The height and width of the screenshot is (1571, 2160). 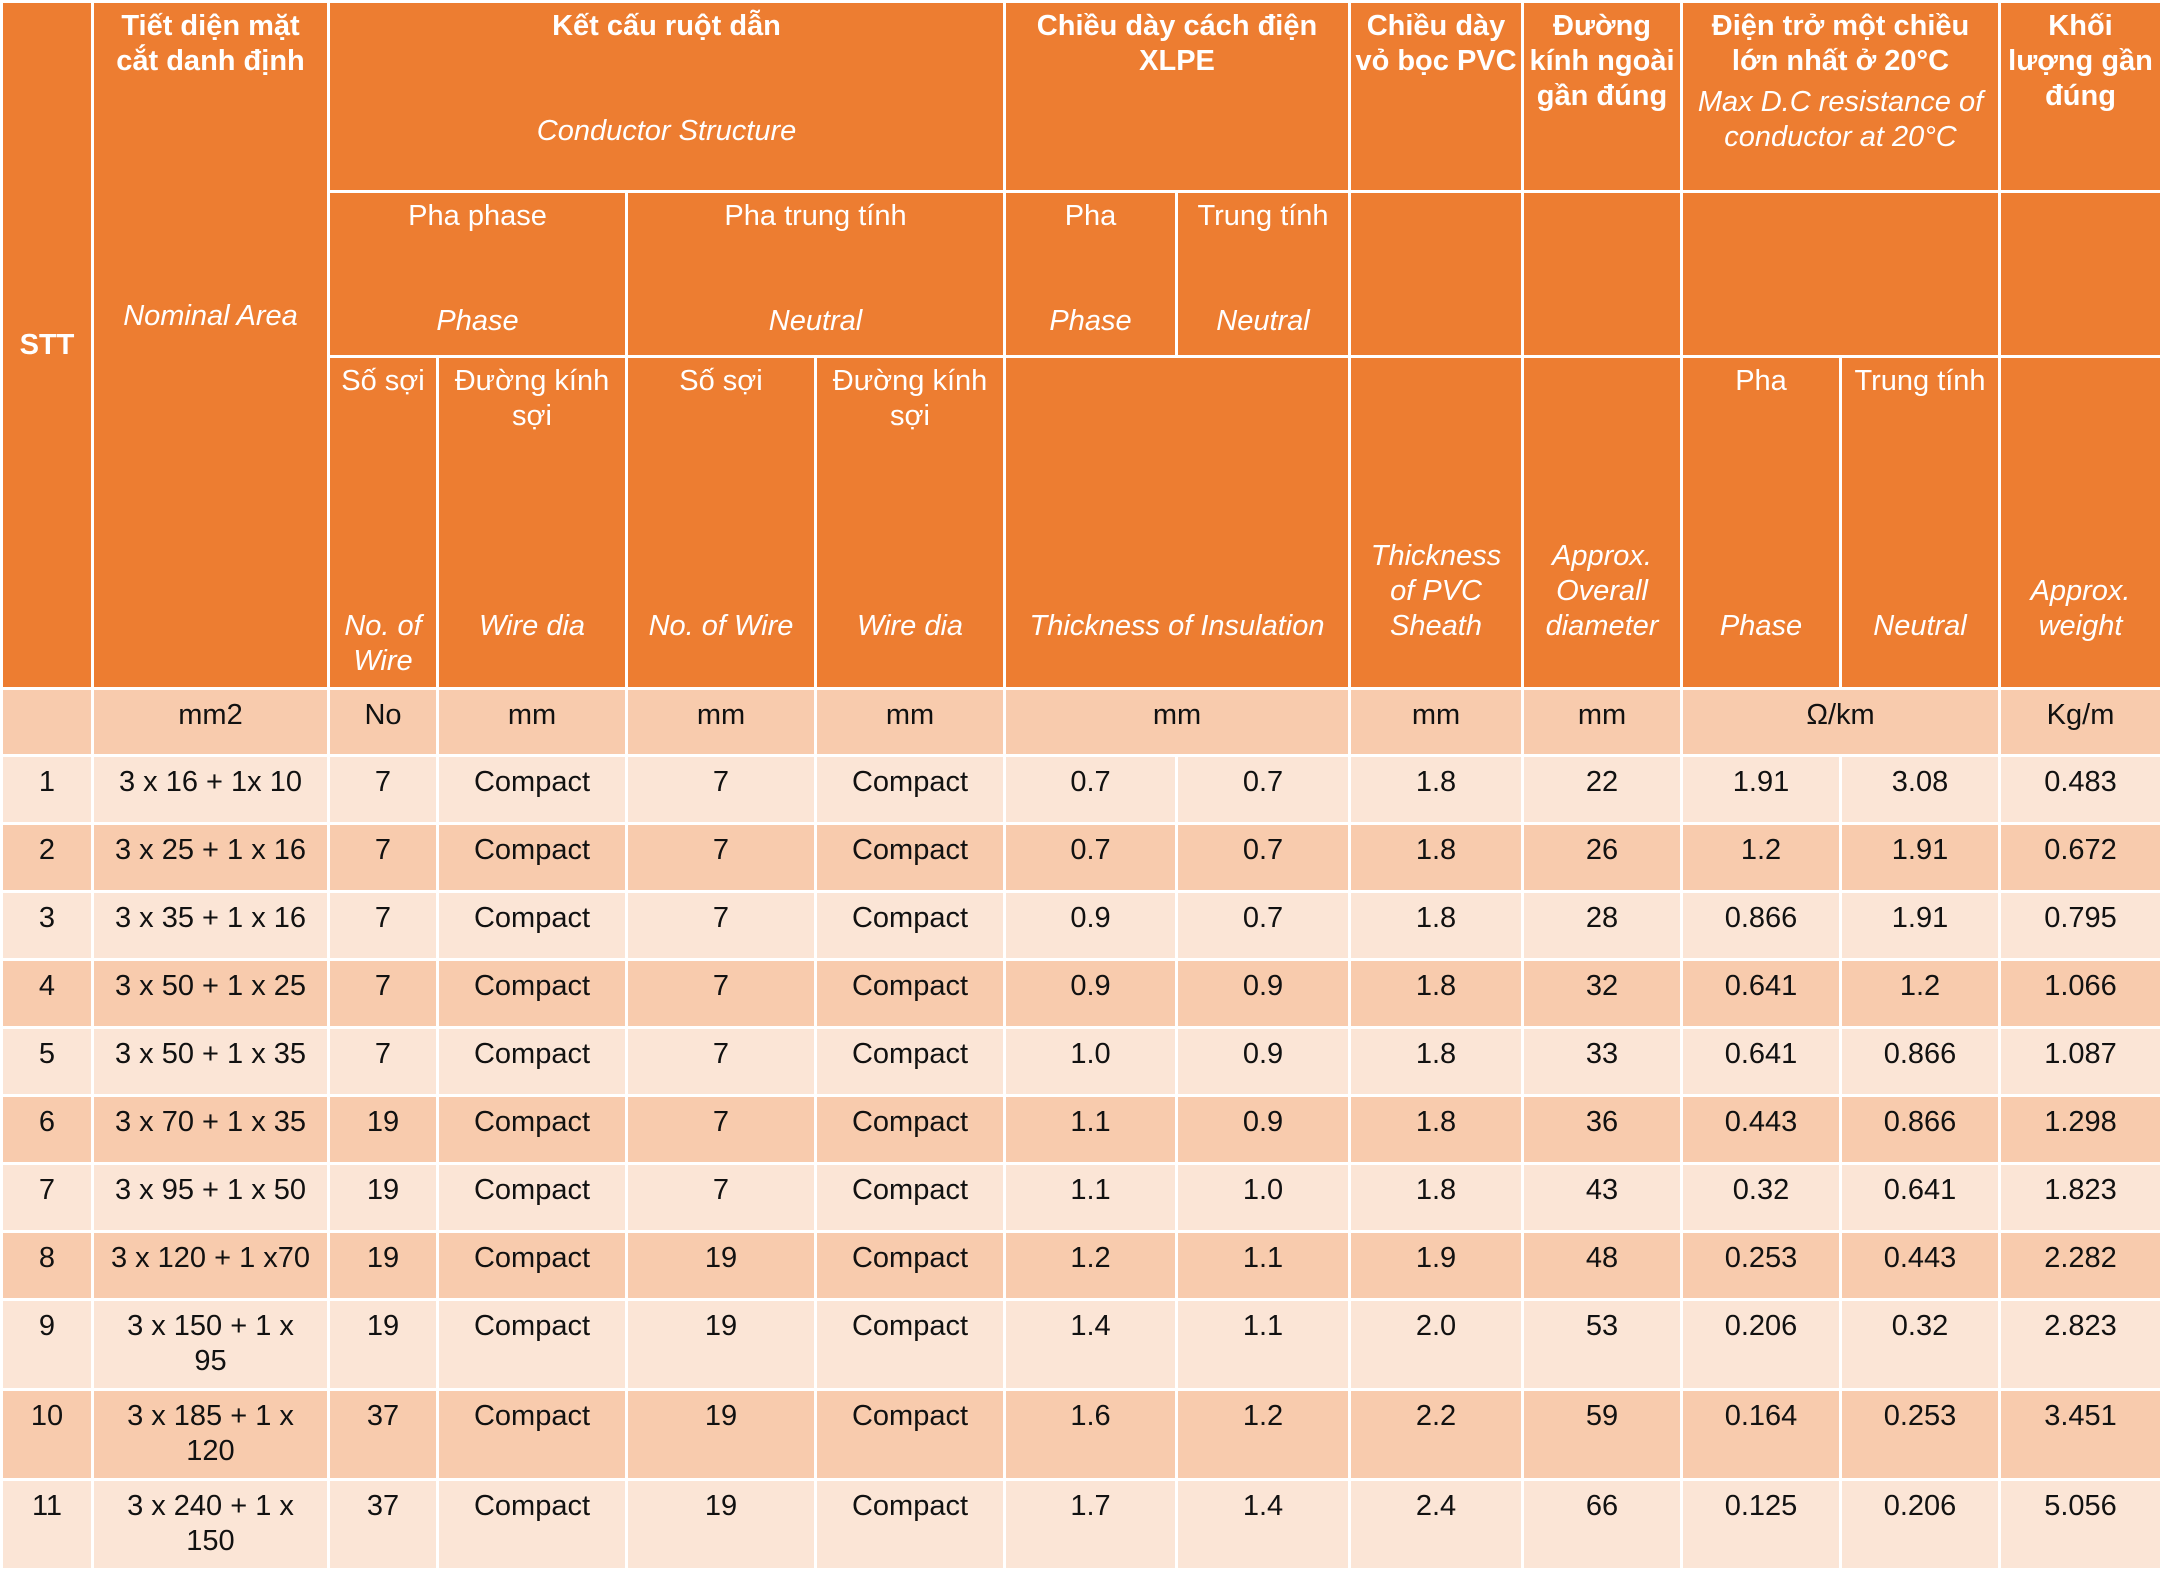 What do you see at coordinates (910, 523) in the screenshot?
I see `header-neutral-wire-dia: Đường kính sợi Wire dia` at bounding box center [910, 523].